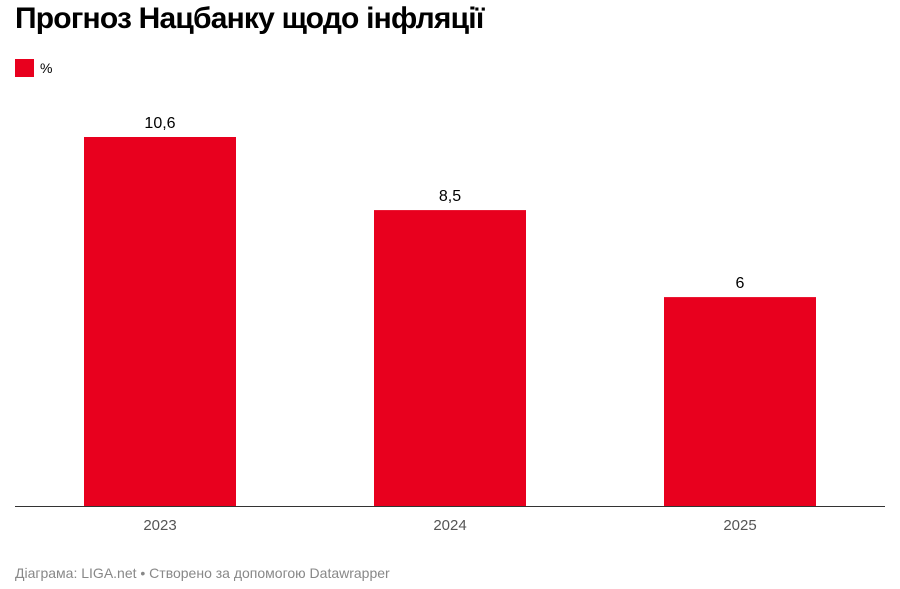  What do you see at coordinates (739, 525) in the screenshot?
I see `x-tick-label-2025: 2025` at bounding box center [739, 525].